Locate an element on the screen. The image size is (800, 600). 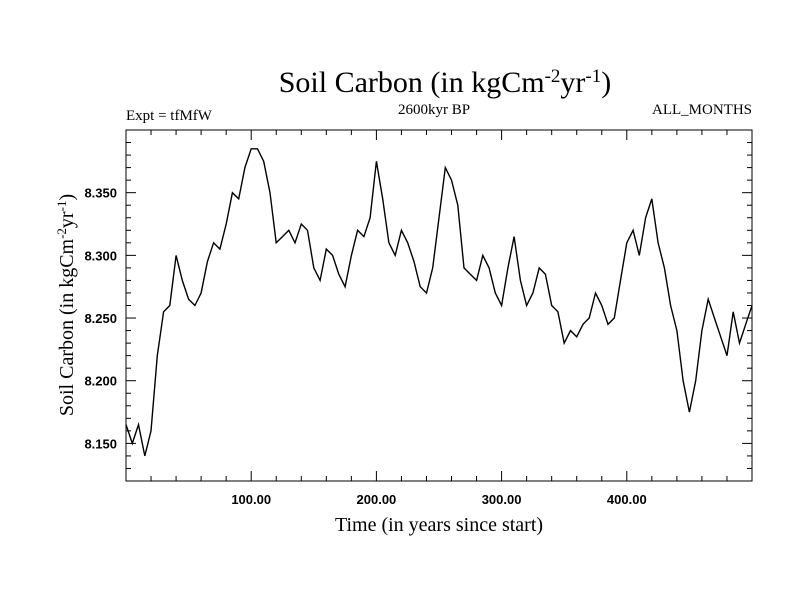
y-tick-label: 8.200 is located at coordinates (100, 381).